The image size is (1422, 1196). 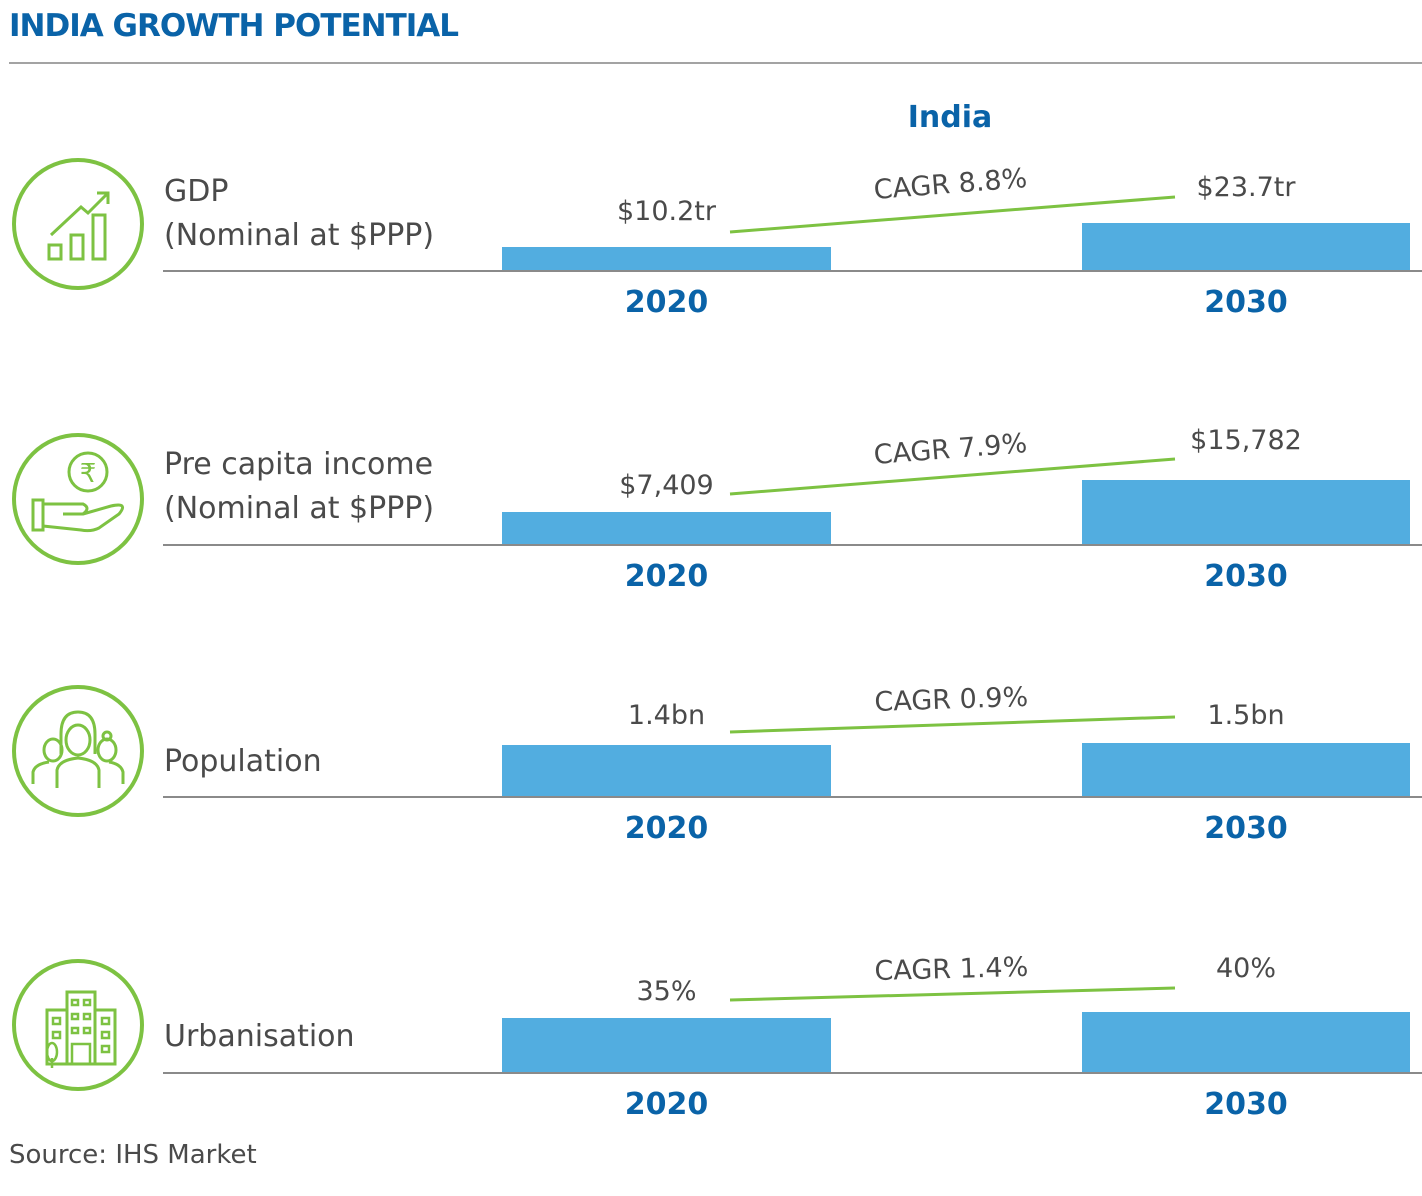 What do you see at coordinates (78, 224) in the screenshot?
I see `growth-chart-icon` at bounding box center [78, 224].